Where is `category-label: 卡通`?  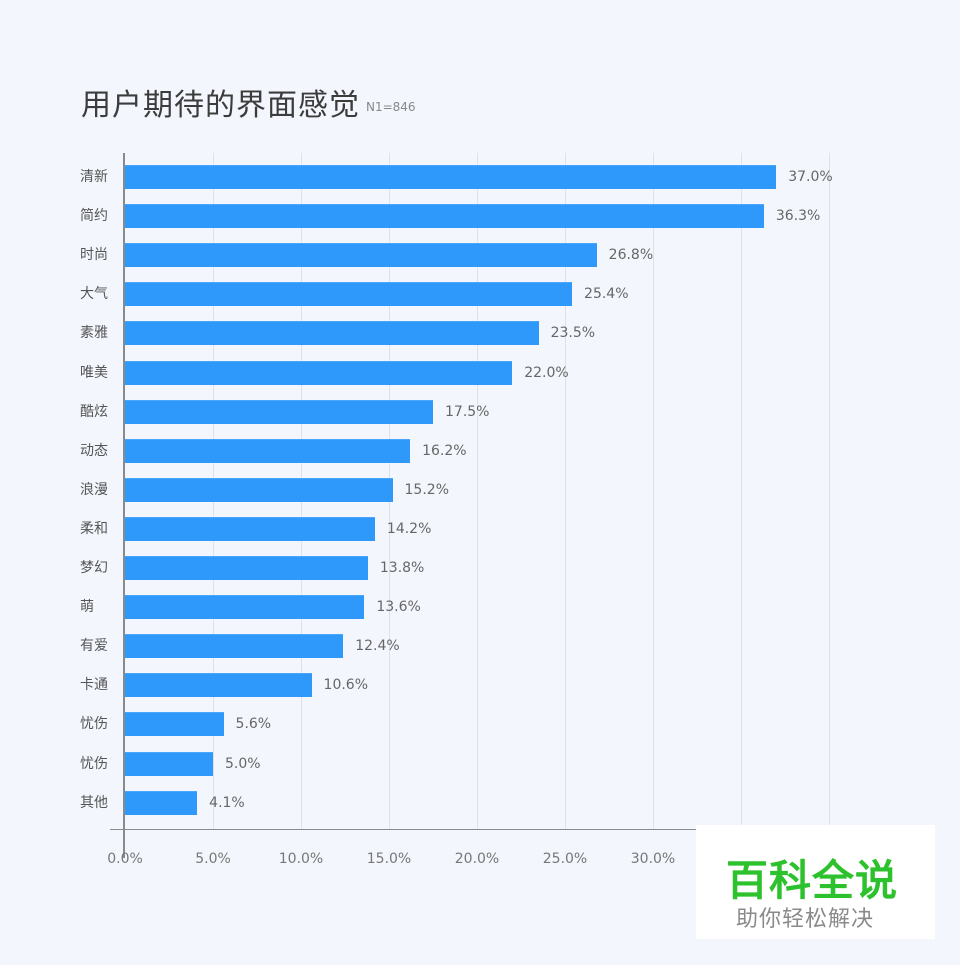
category-label: 卡通 is located at coordinates (94, 685).